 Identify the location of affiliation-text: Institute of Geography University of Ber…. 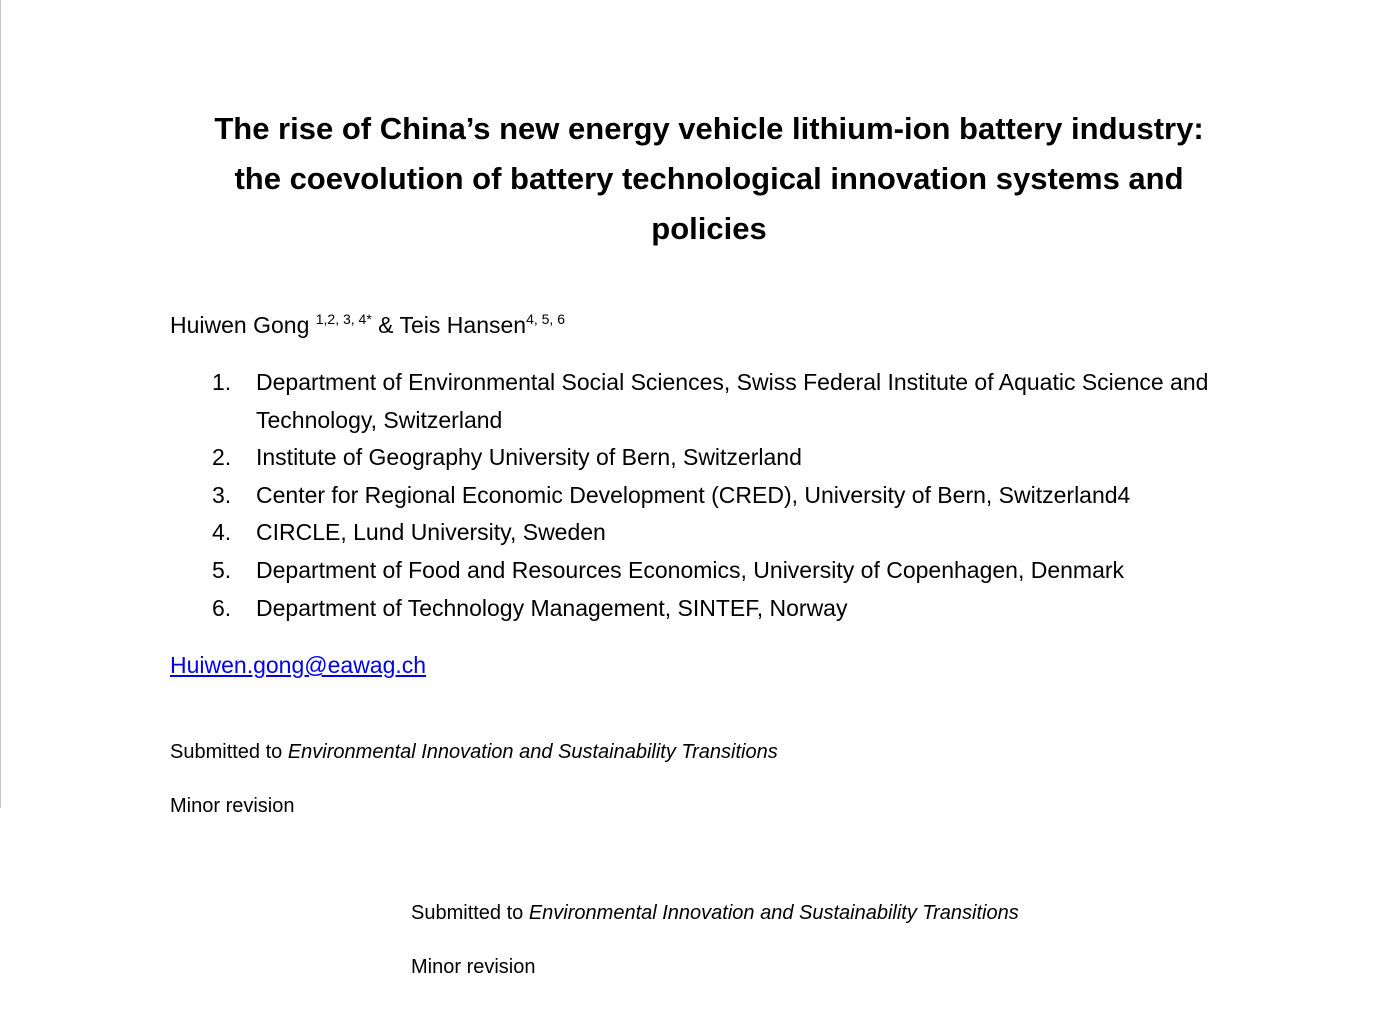
(529, 457).